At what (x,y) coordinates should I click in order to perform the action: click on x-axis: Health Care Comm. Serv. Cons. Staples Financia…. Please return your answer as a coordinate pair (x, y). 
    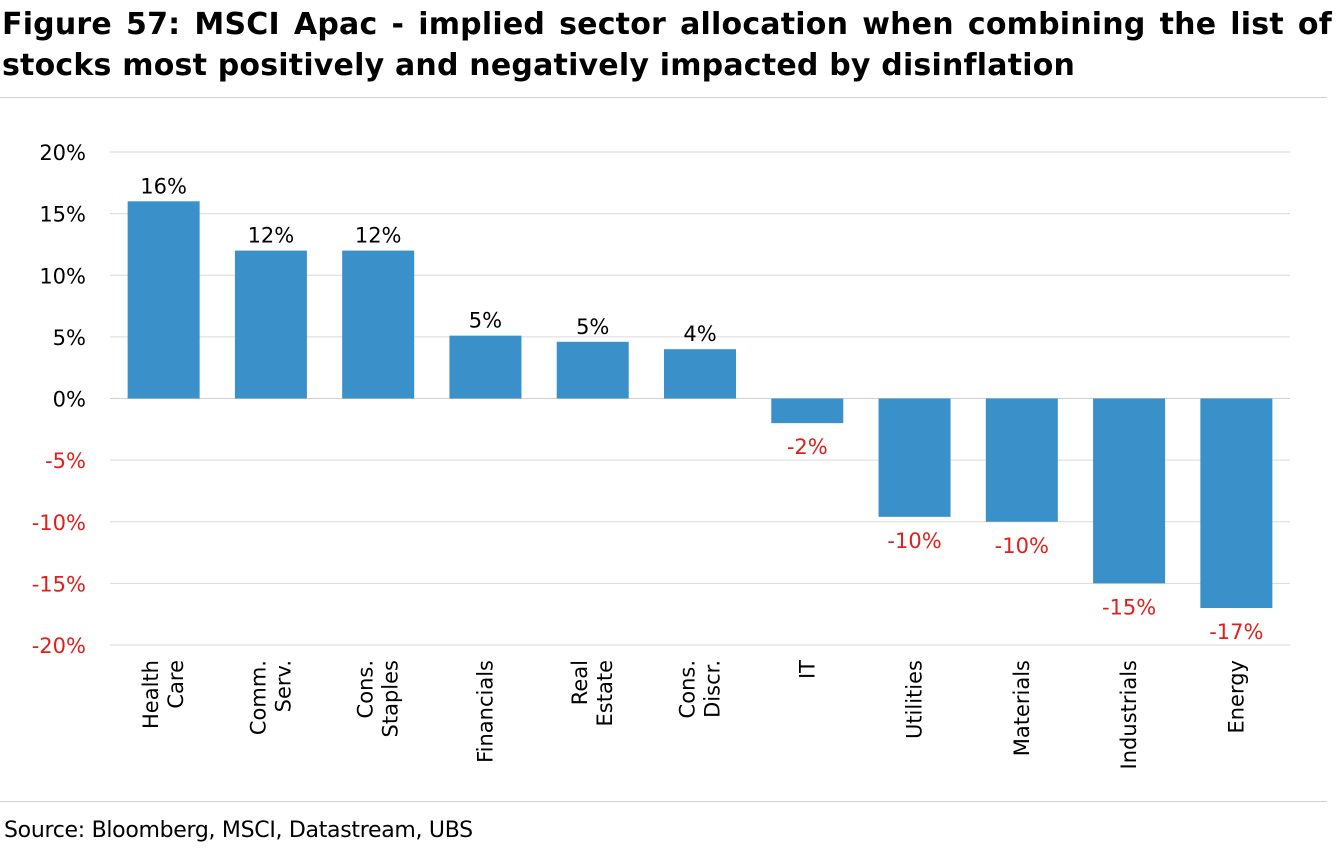
    Looking at the image, I should click on (693, 715).